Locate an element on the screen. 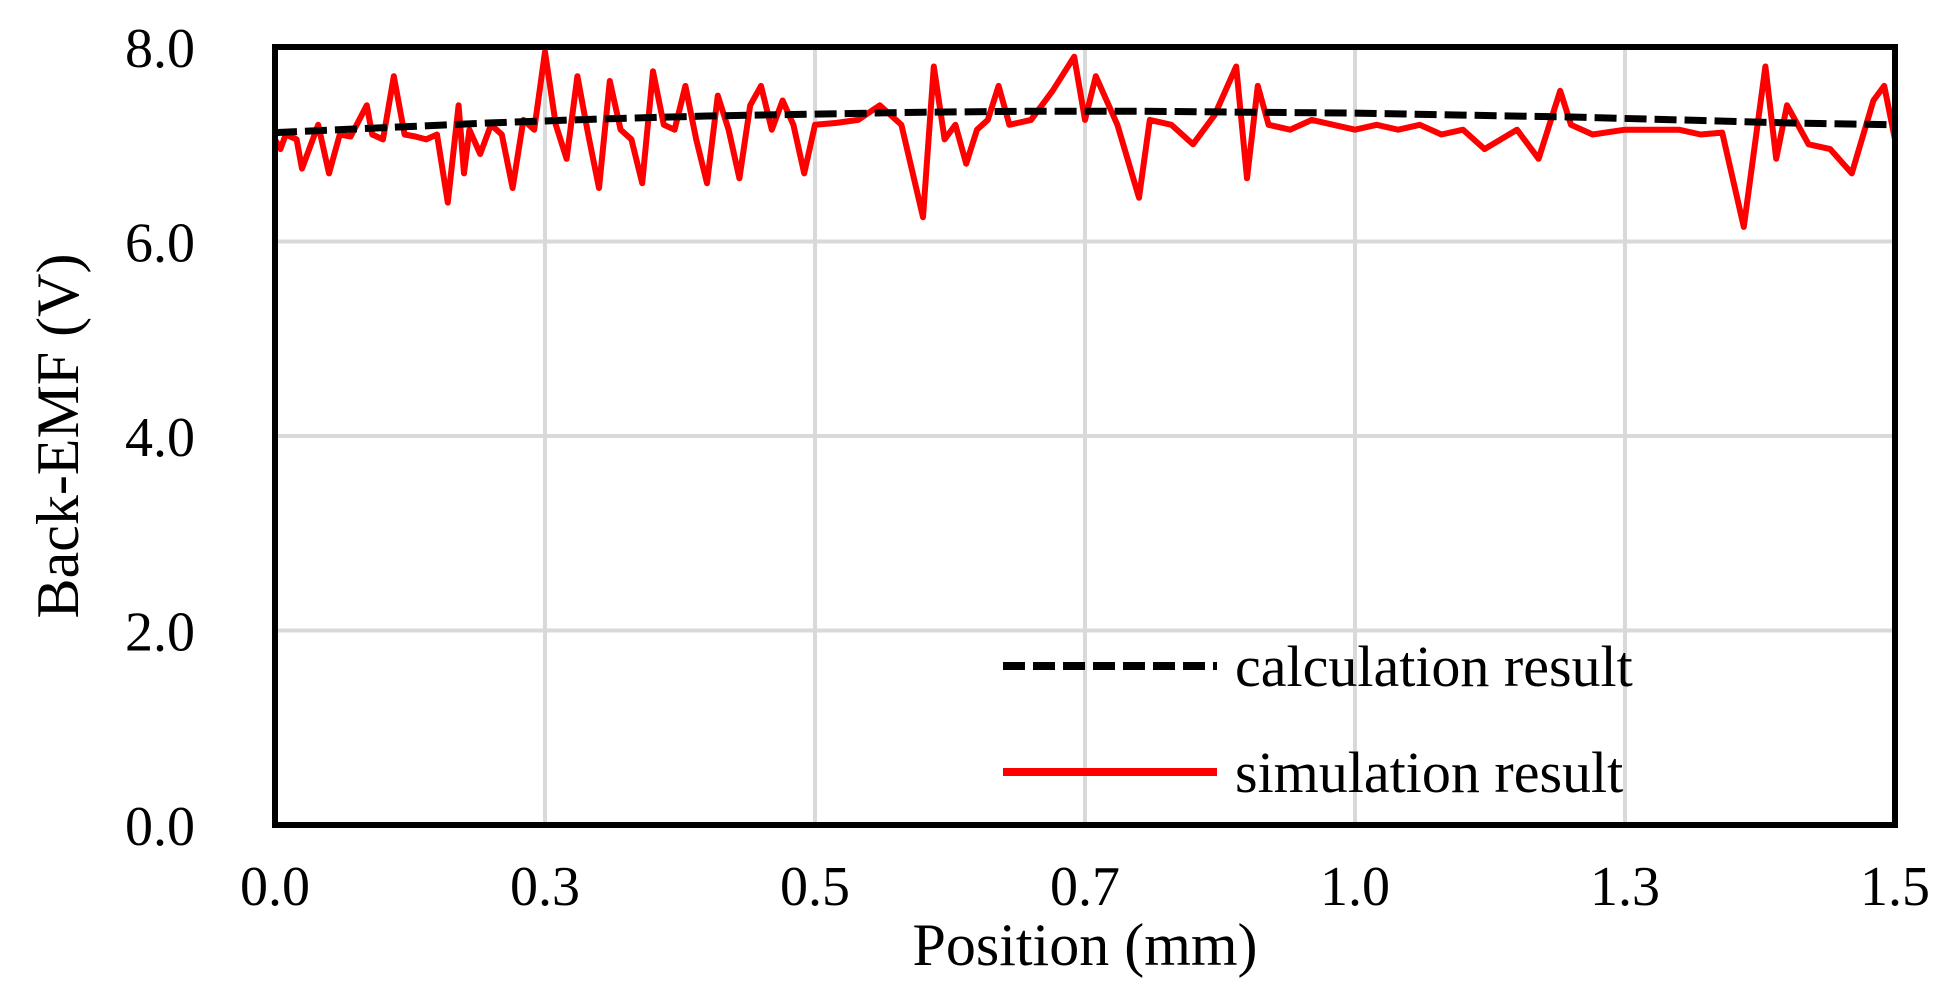  x-tick-label: 1.0 is located at coordinates (1355, 887).